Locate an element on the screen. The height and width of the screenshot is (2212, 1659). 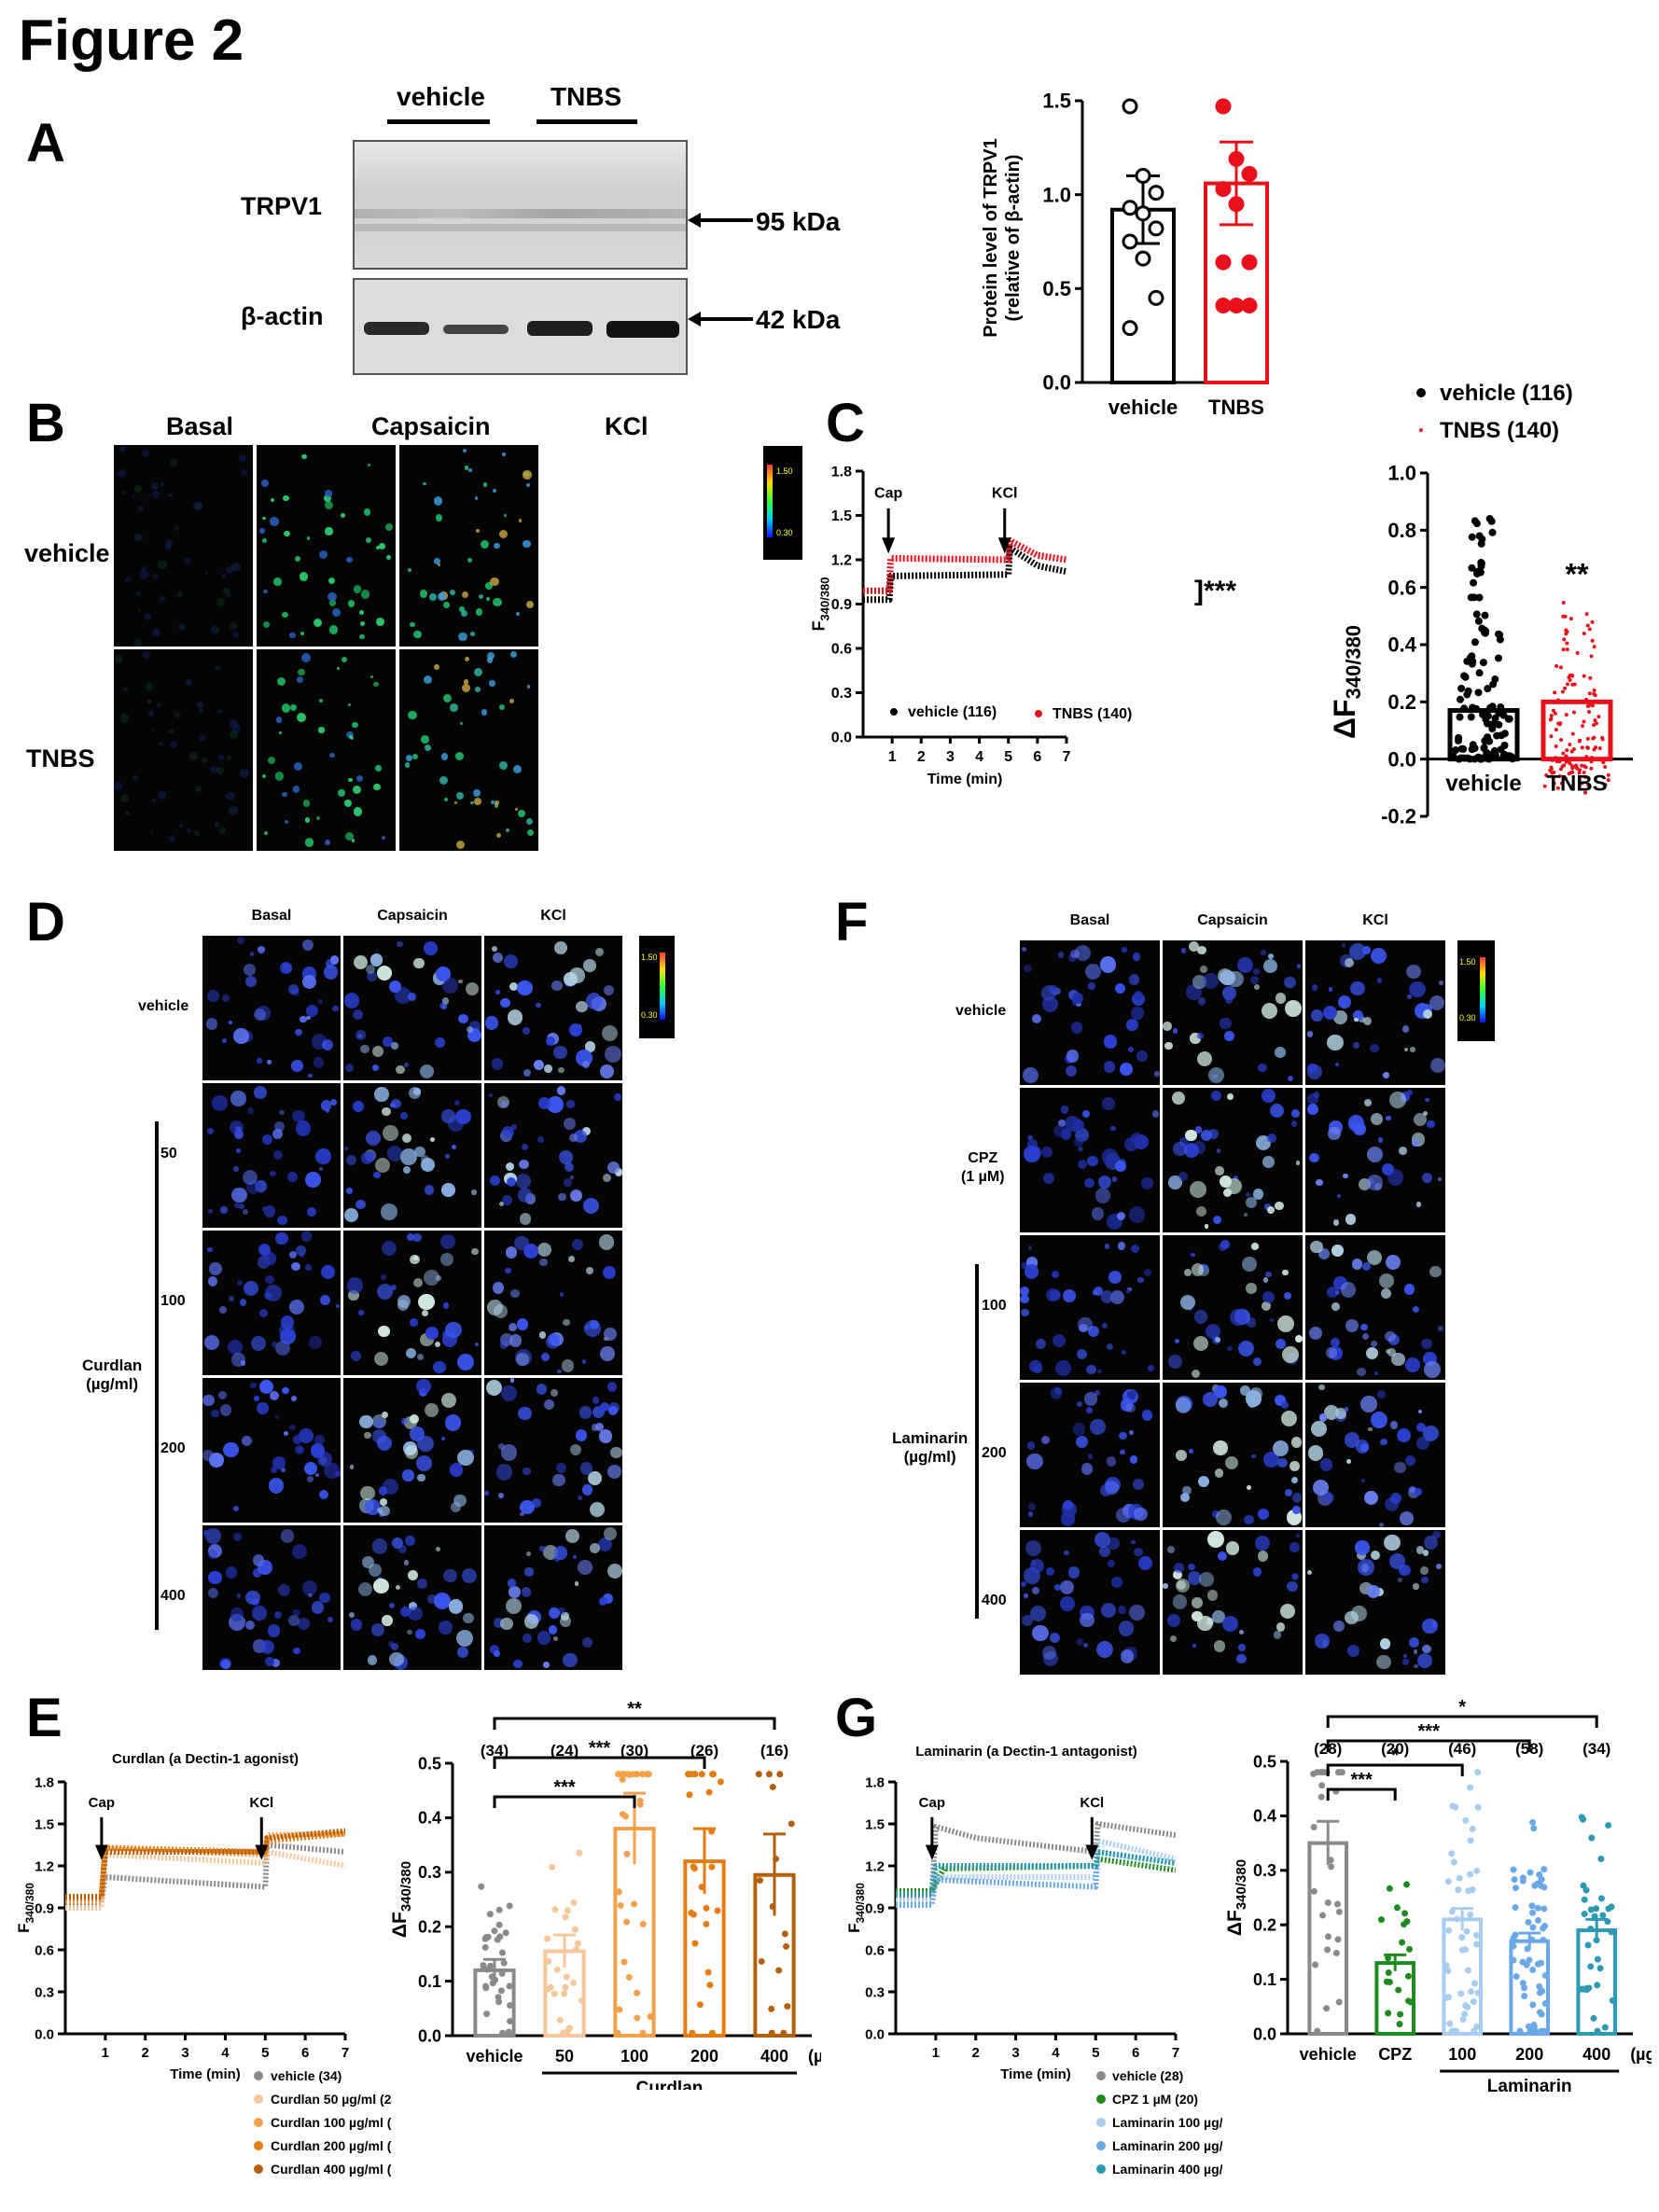
c1-xtick-label: 4 is located at coordinates (979, 757).